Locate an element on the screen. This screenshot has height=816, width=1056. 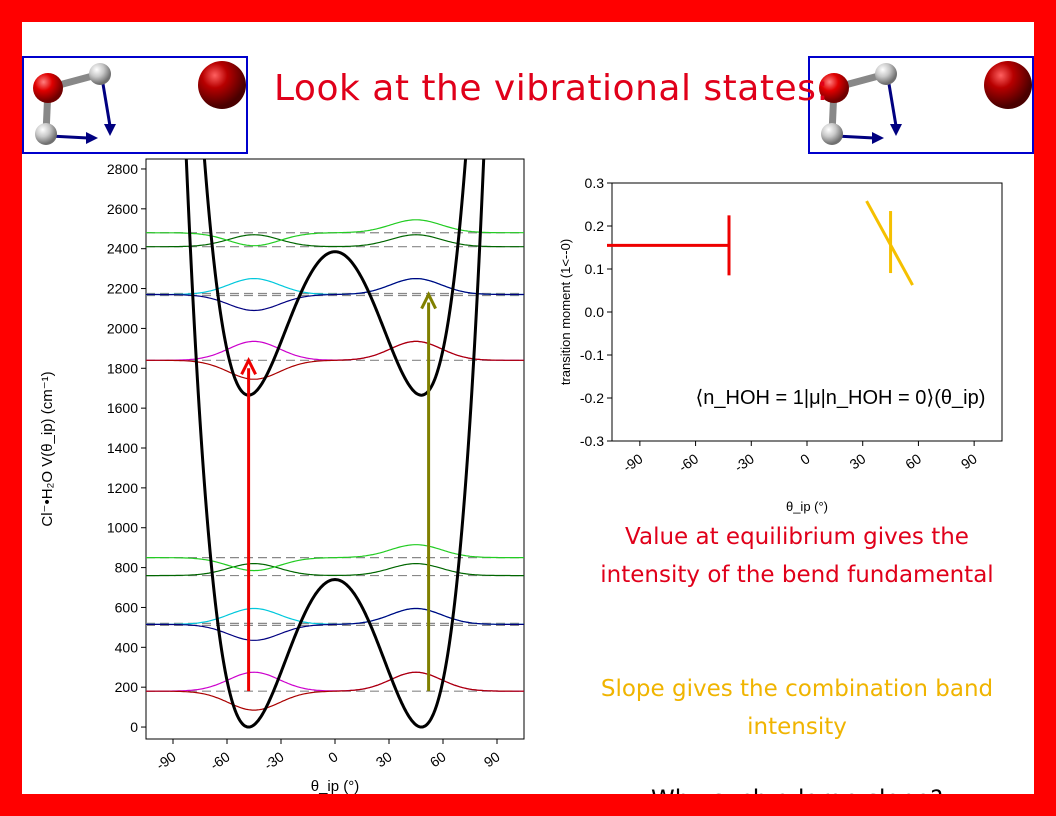
y-tick-label: 2000 is located at coordinates (122, 328).